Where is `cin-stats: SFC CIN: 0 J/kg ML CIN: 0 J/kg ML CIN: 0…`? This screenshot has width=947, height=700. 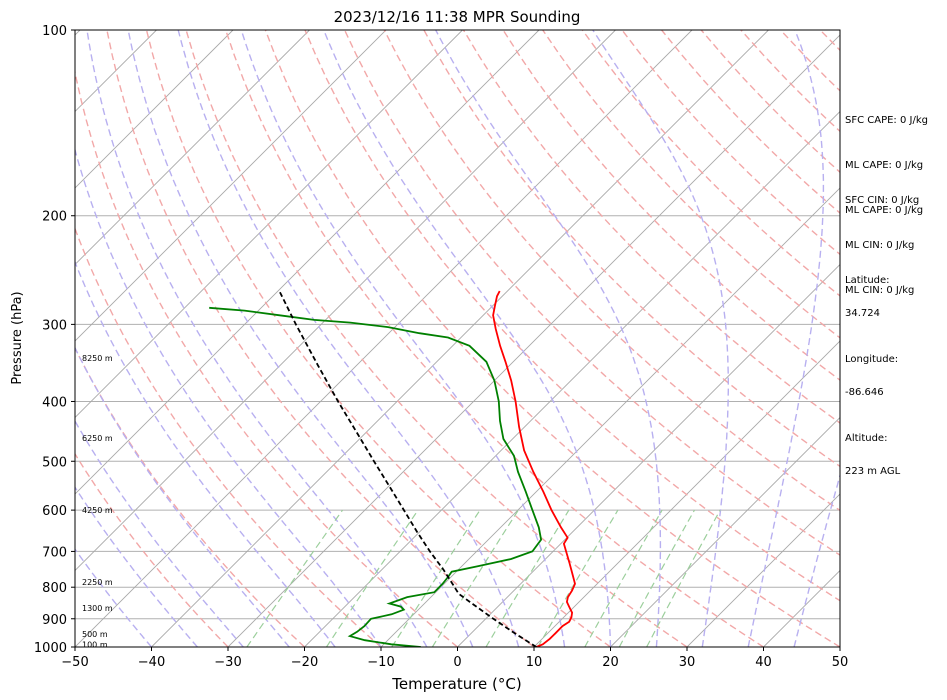 cin-stats: SFC CIN: 0 J/kg ML CIN: 0 J/kg ML CIN: 0… is located at coordinates (882, 246).